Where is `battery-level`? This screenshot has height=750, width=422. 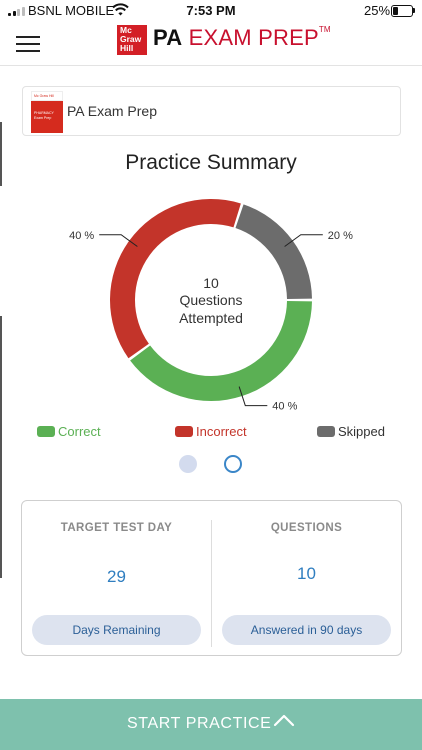
battery-level is located at coordinates (395, 11).